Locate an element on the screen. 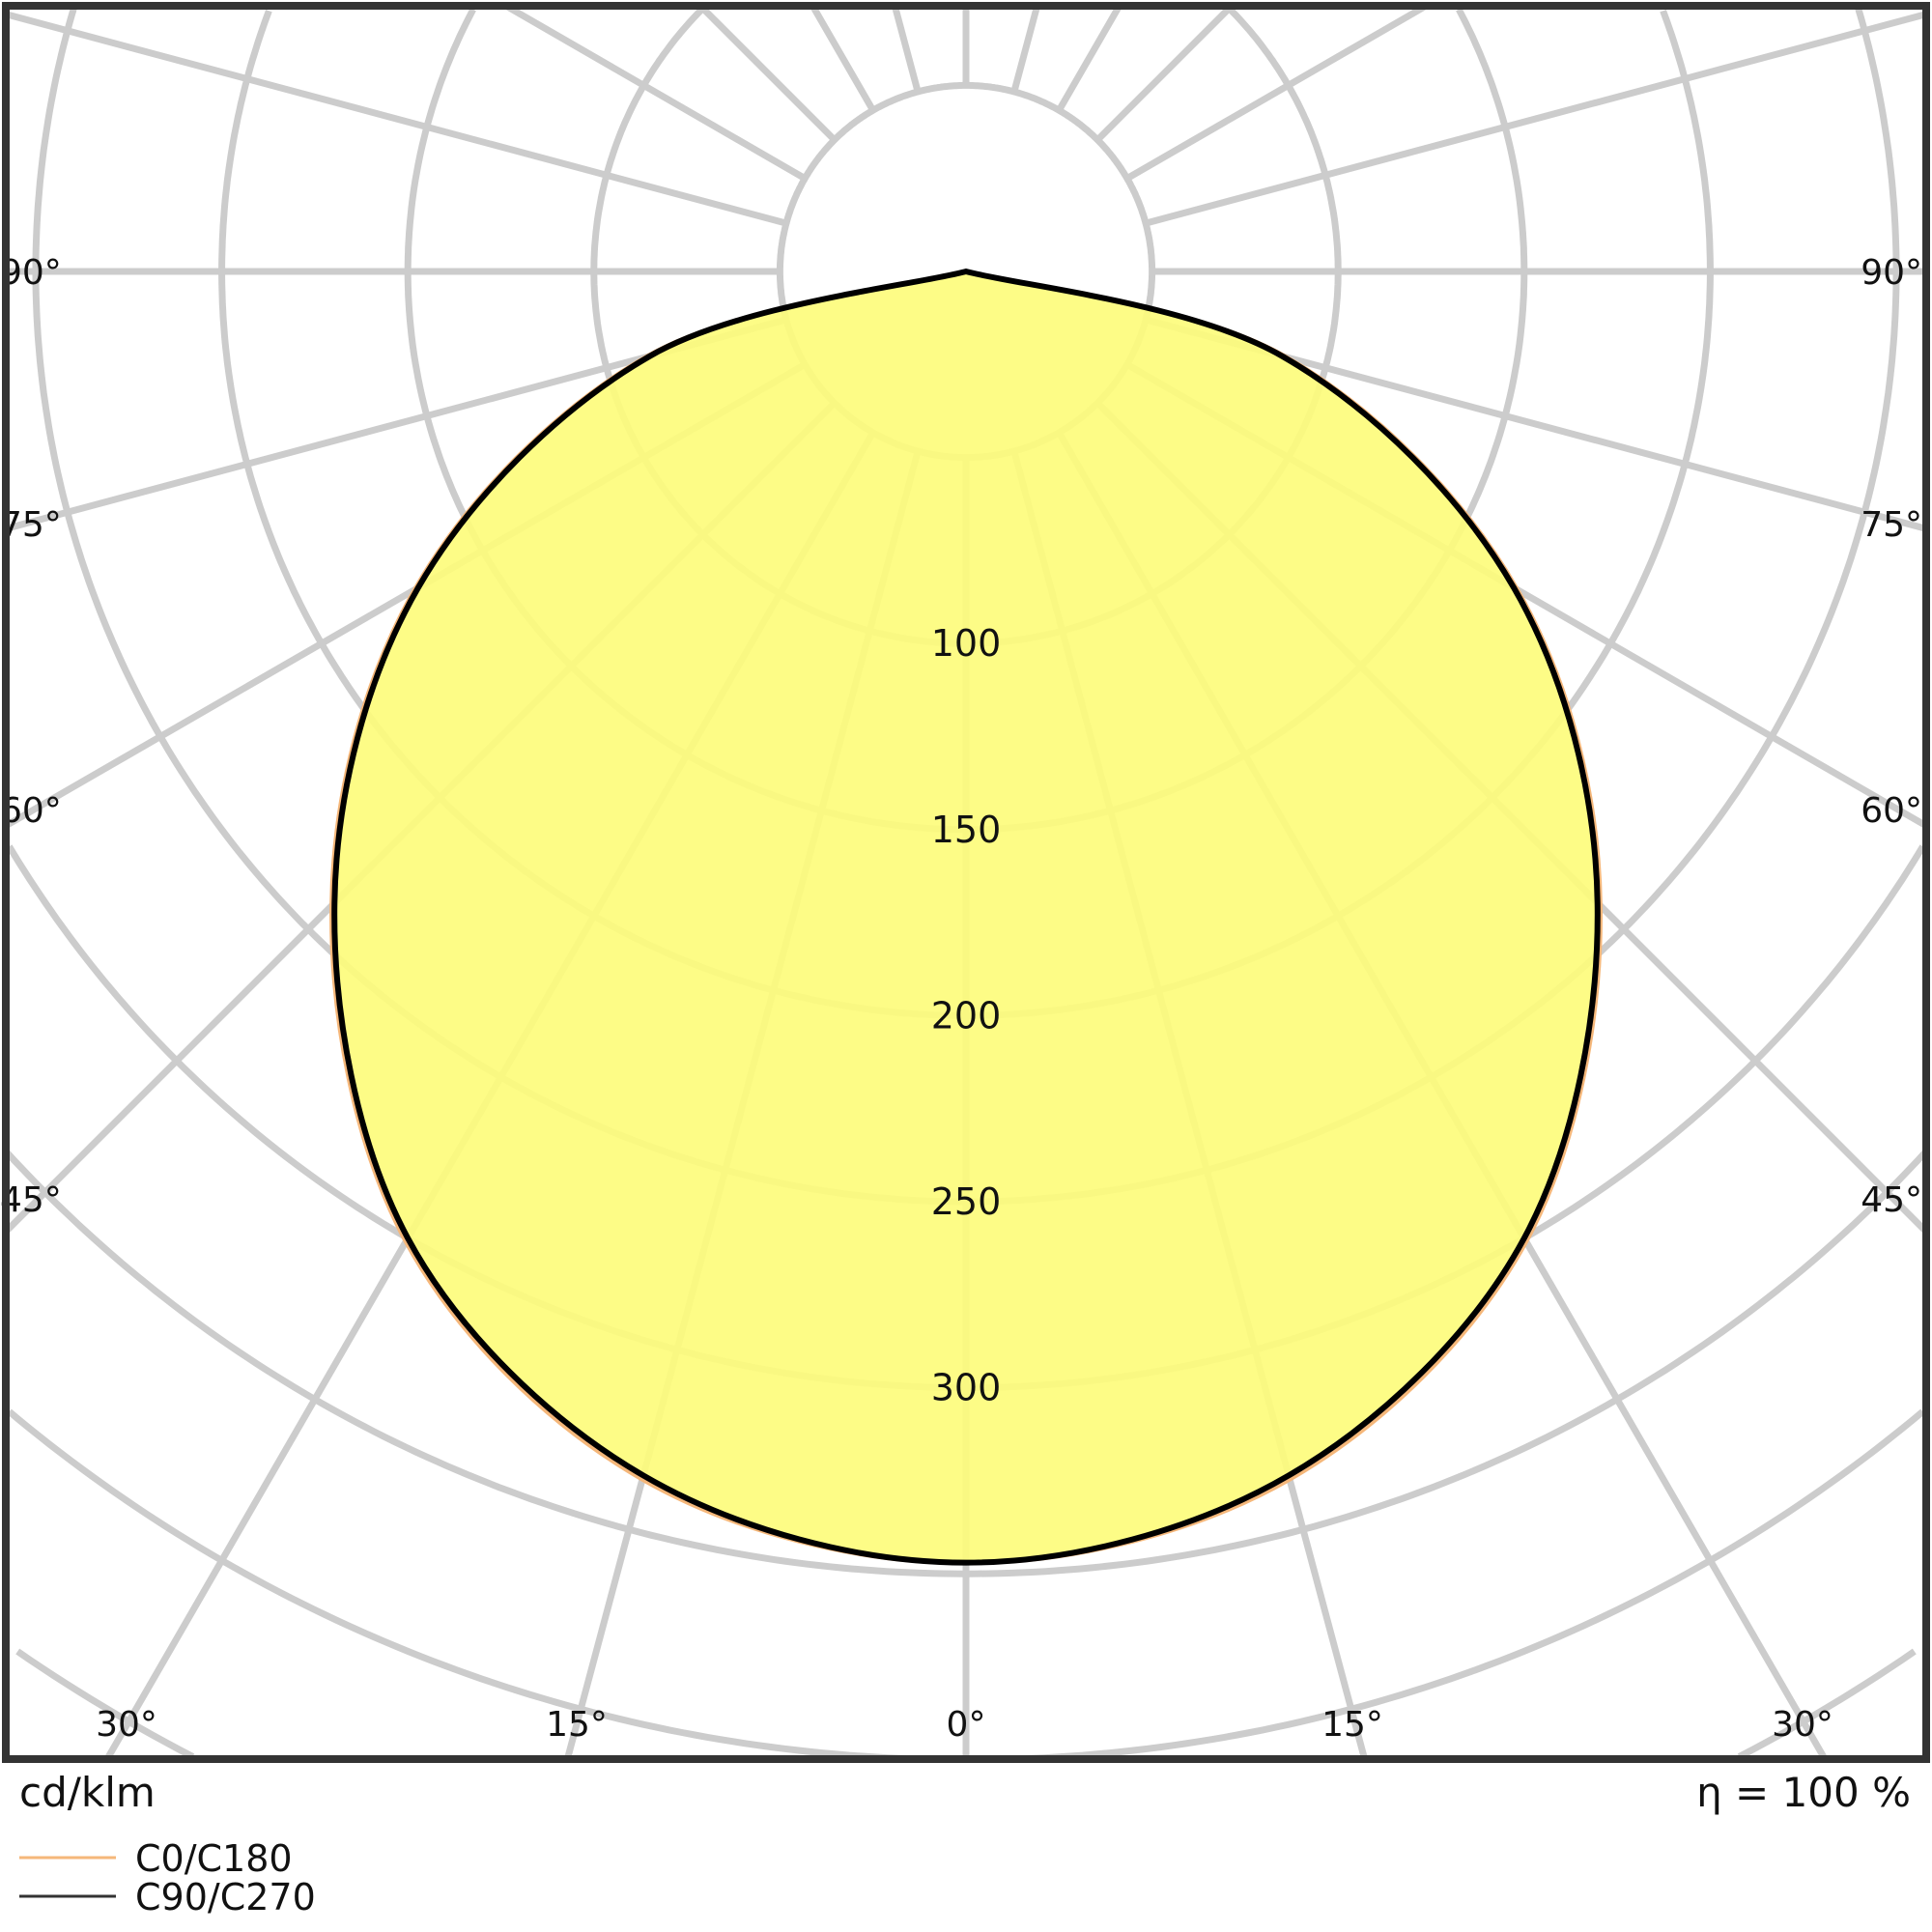 This screenshot has height=1932, width=1932. angle-label-left: 90° is located at coordinates (31, 273).